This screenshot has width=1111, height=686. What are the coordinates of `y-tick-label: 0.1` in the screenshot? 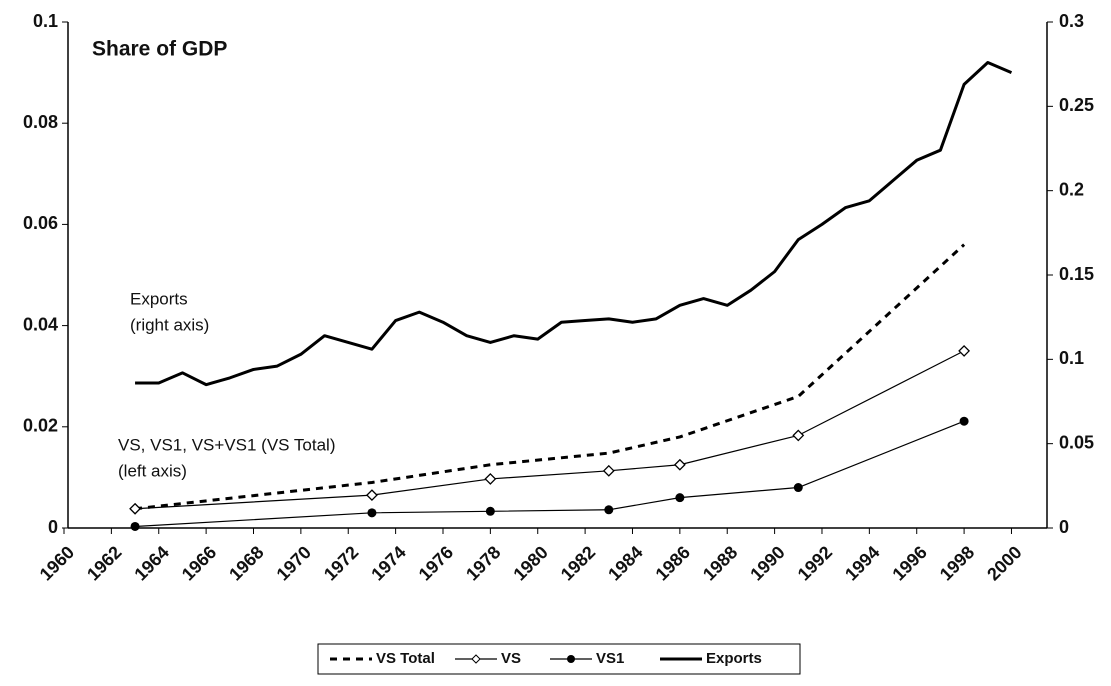 It's located at (45, 21).